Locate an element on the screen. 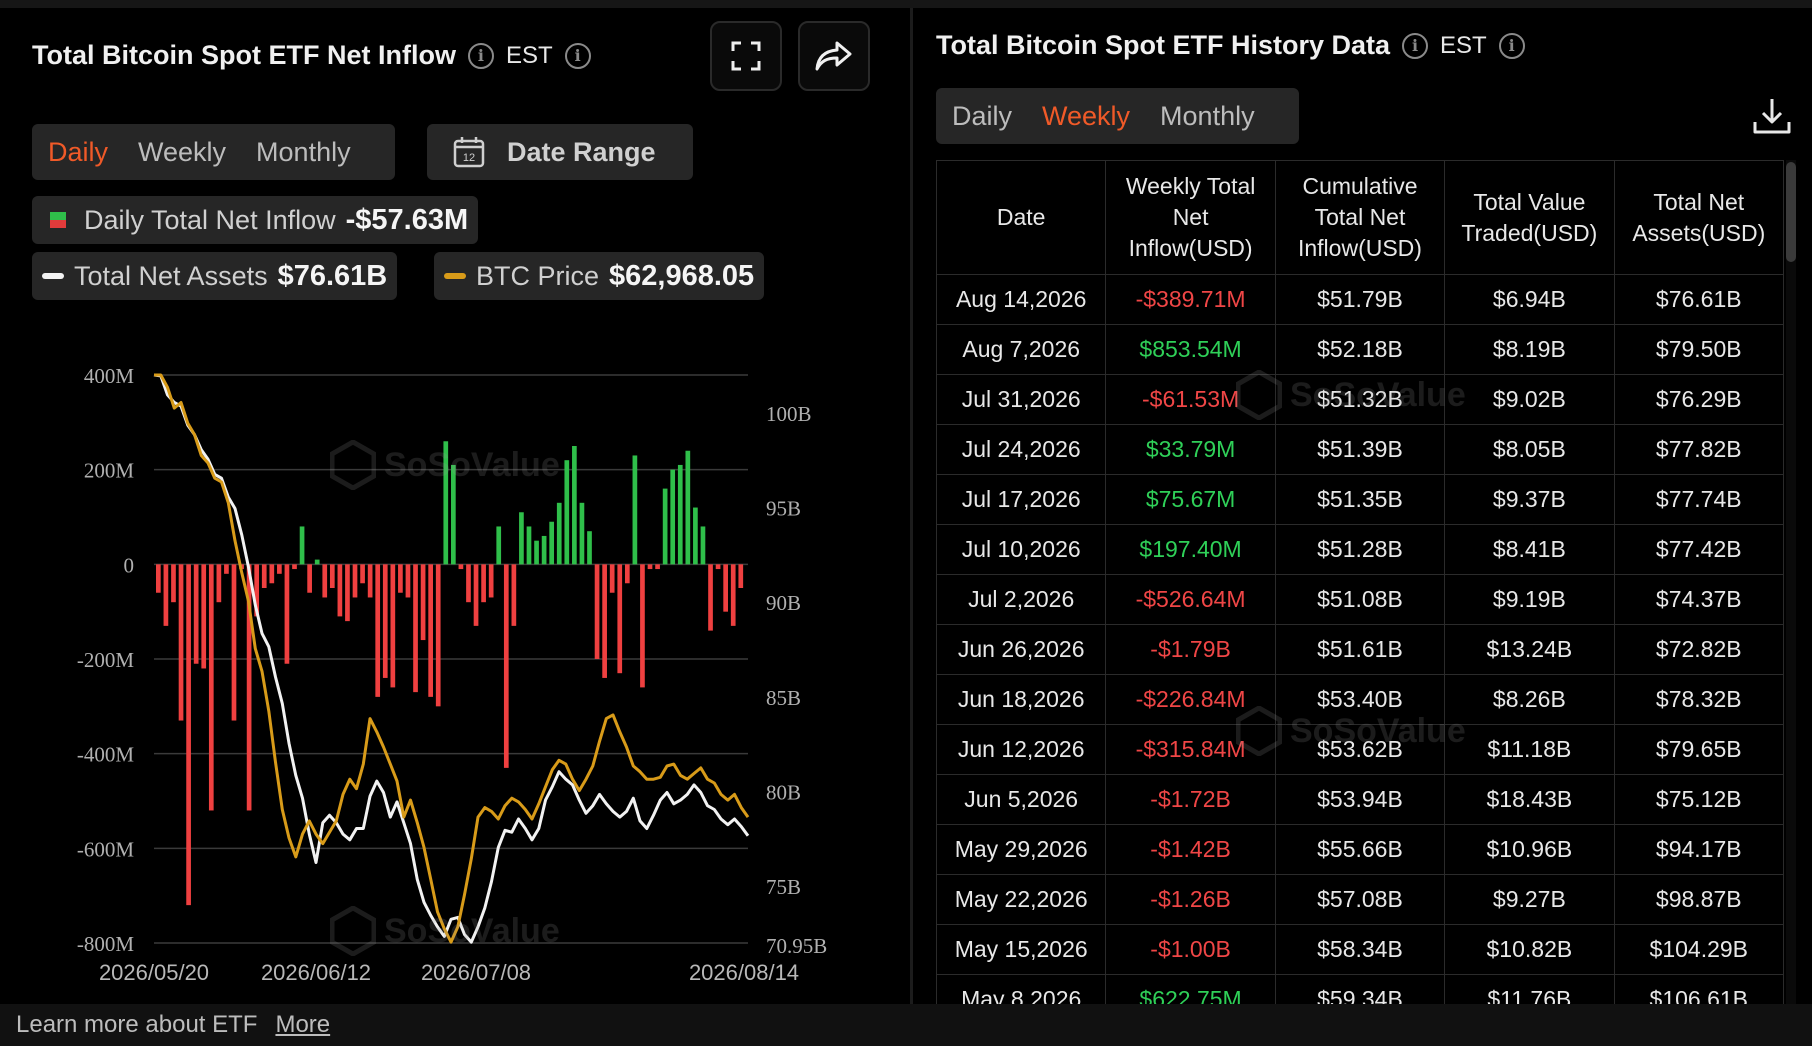  cell-date: Jul 10,2026 is located at coordinates (1021, 549).